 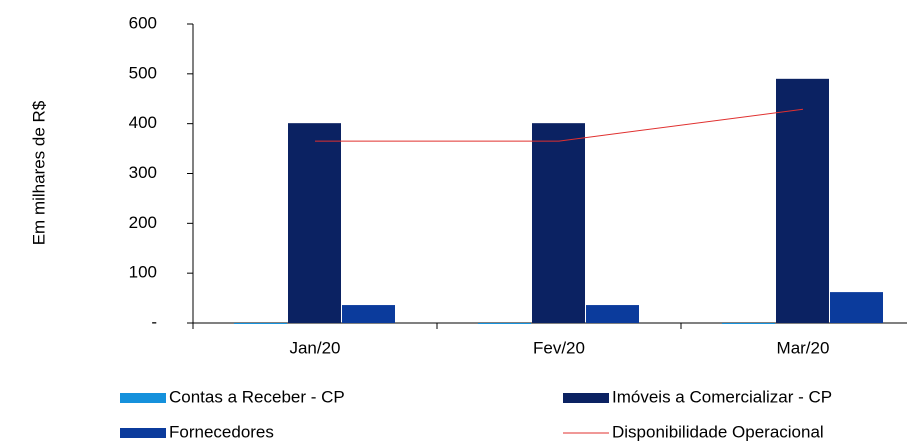 I want to click on y-tick-label: 300, so click(x=143, y=172).